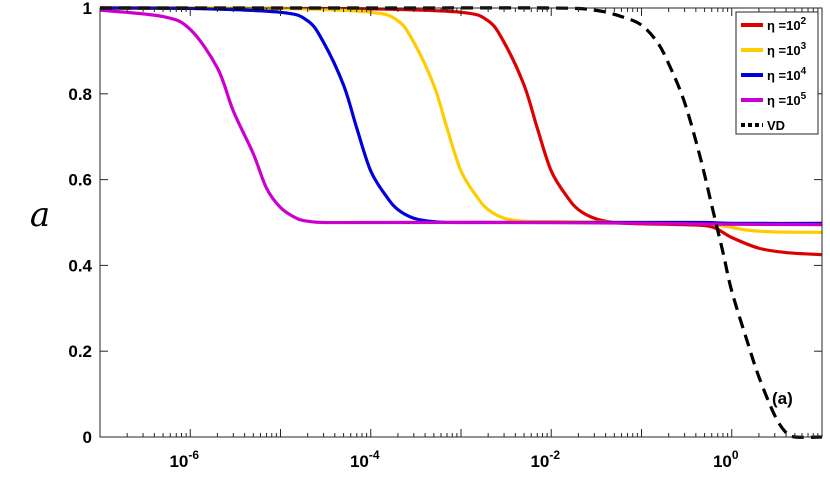 This screenshot has height=485, width=830. What do you see at coordinates (776, 125) in the screenshot?
I see `legend-label: VD` at bounding box center [776, 125].